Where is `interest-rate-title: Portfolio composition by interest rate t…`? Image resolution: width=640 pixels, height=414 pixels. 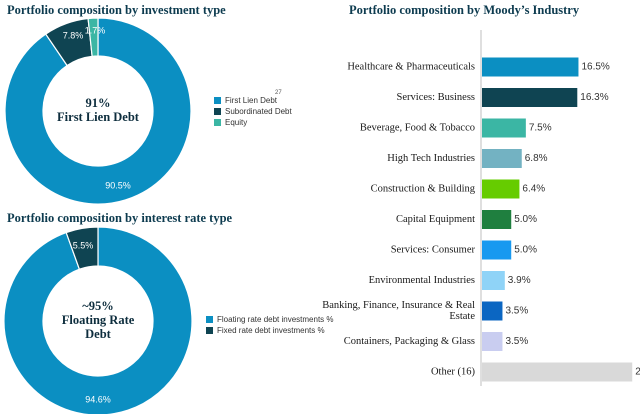 interest-rate-title: Portfolio composition by interest rate t… is located at coordinates (120, 218).